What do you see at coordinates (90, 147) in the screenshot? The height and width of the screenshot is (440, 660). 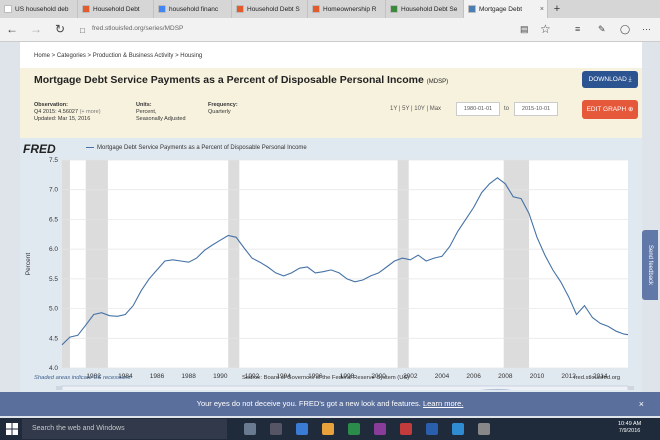 I see `legend-line-icon` at bounding box center [90, 147].